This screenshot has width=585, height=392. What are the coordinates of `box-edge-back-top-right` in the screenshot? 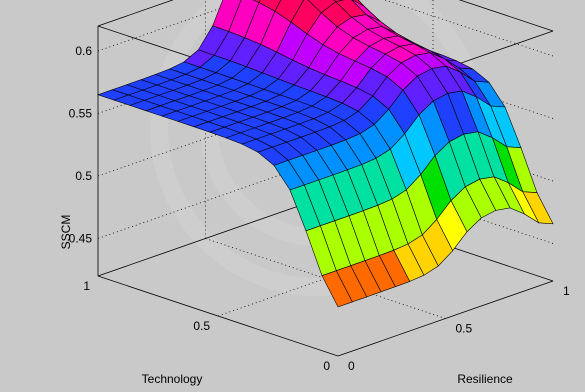 It's located at (506, 16).